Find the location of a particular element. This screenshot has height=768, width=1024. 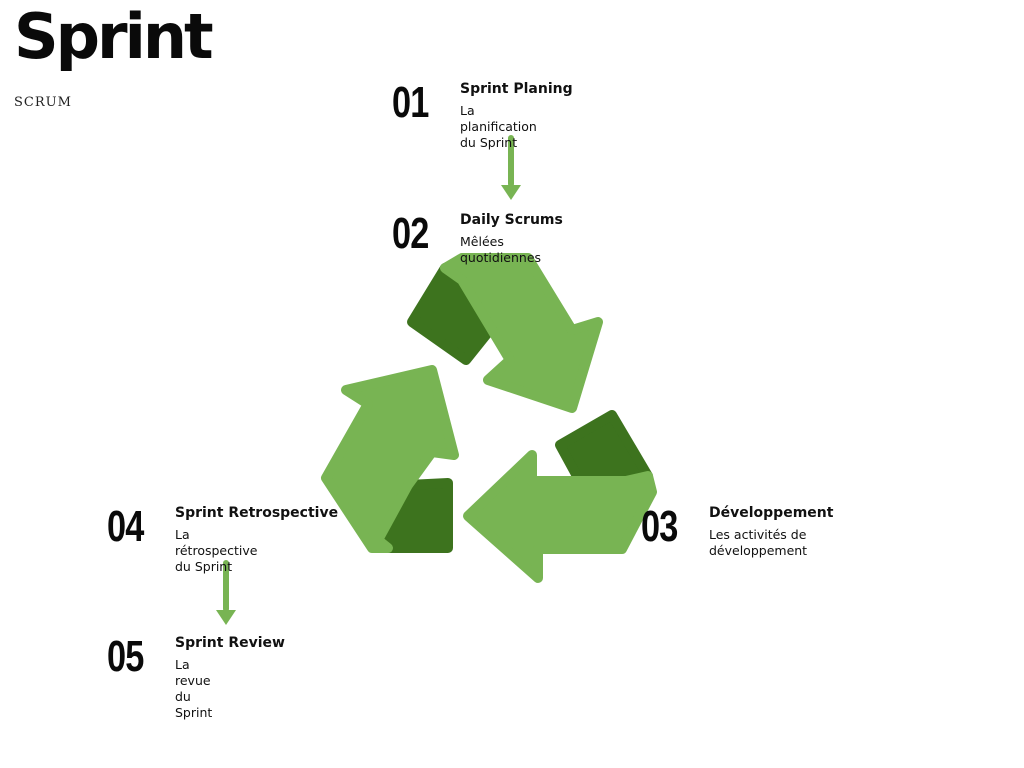

page-subtitle: SCRUM is located at coordinates (43, 102).